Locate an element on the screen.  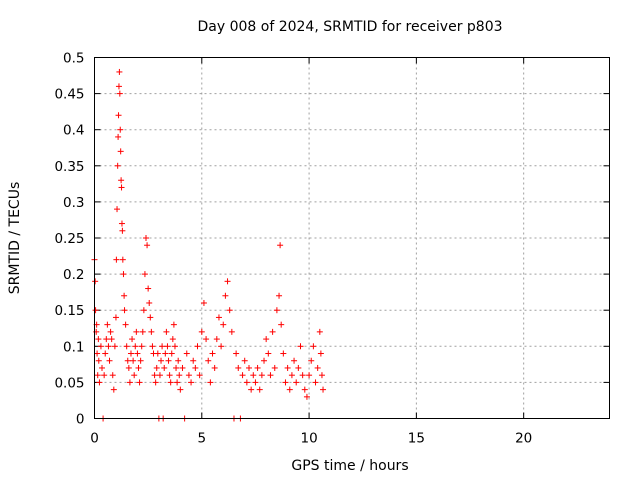
y-tick-label: 0.35 is located at coordinates (69, 167).